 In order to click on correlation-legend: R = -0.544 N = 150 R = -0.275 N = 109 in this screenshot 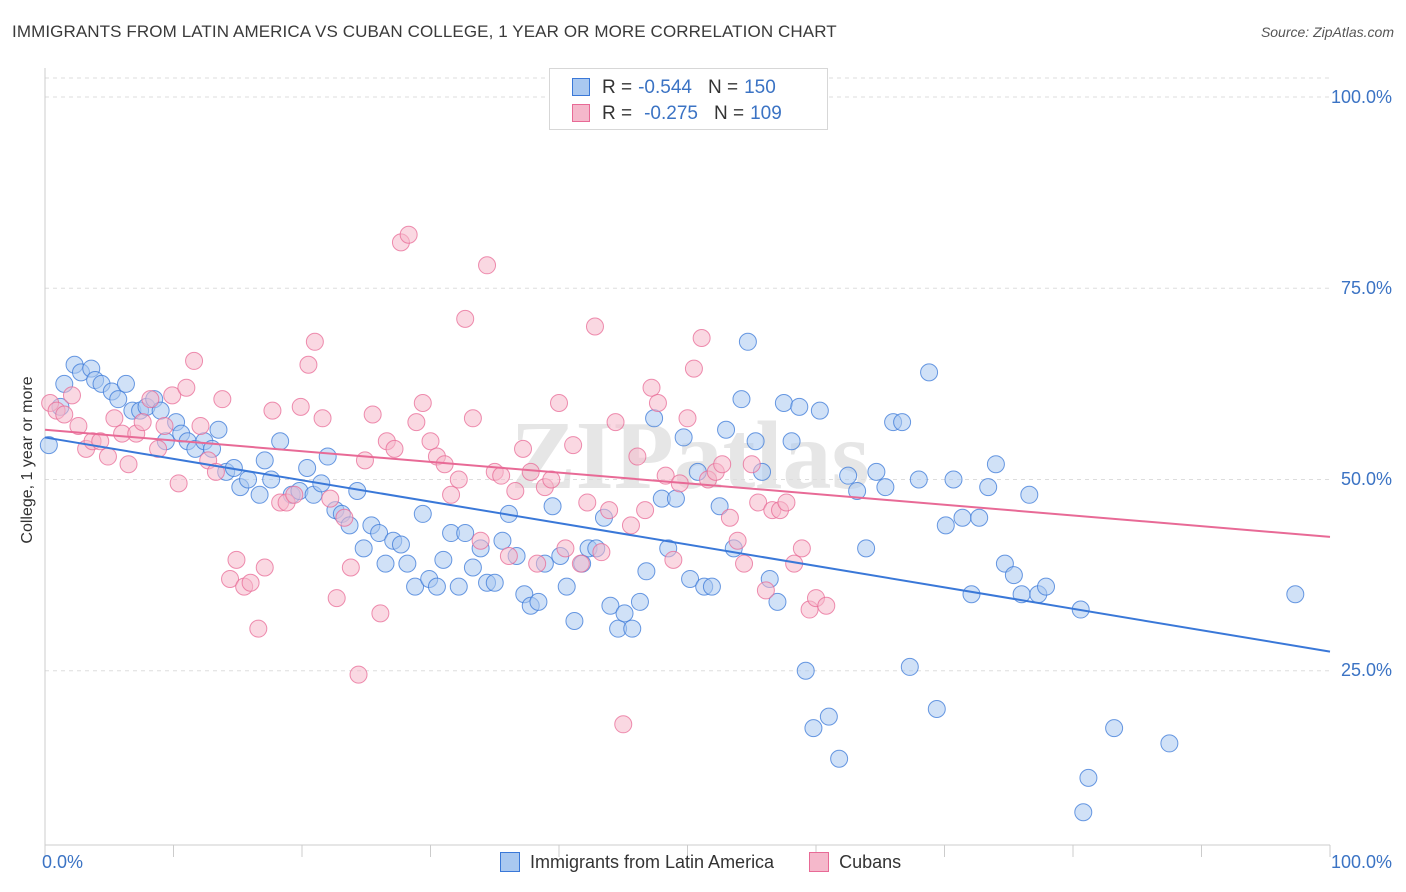, I will do `click(688, 99)`.